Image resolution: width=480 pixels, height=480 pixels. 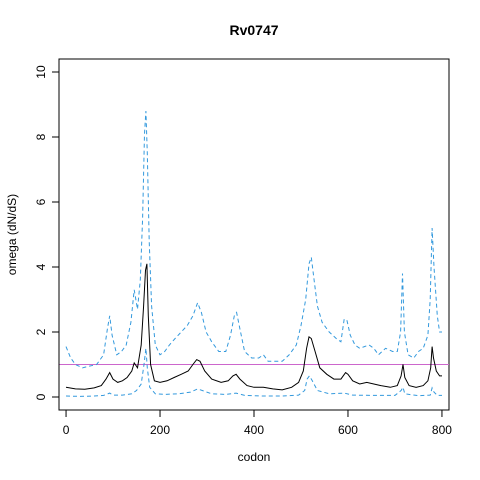 I want to click on y-axis-label: omega (dN/dS), so click(x=12, y=234).